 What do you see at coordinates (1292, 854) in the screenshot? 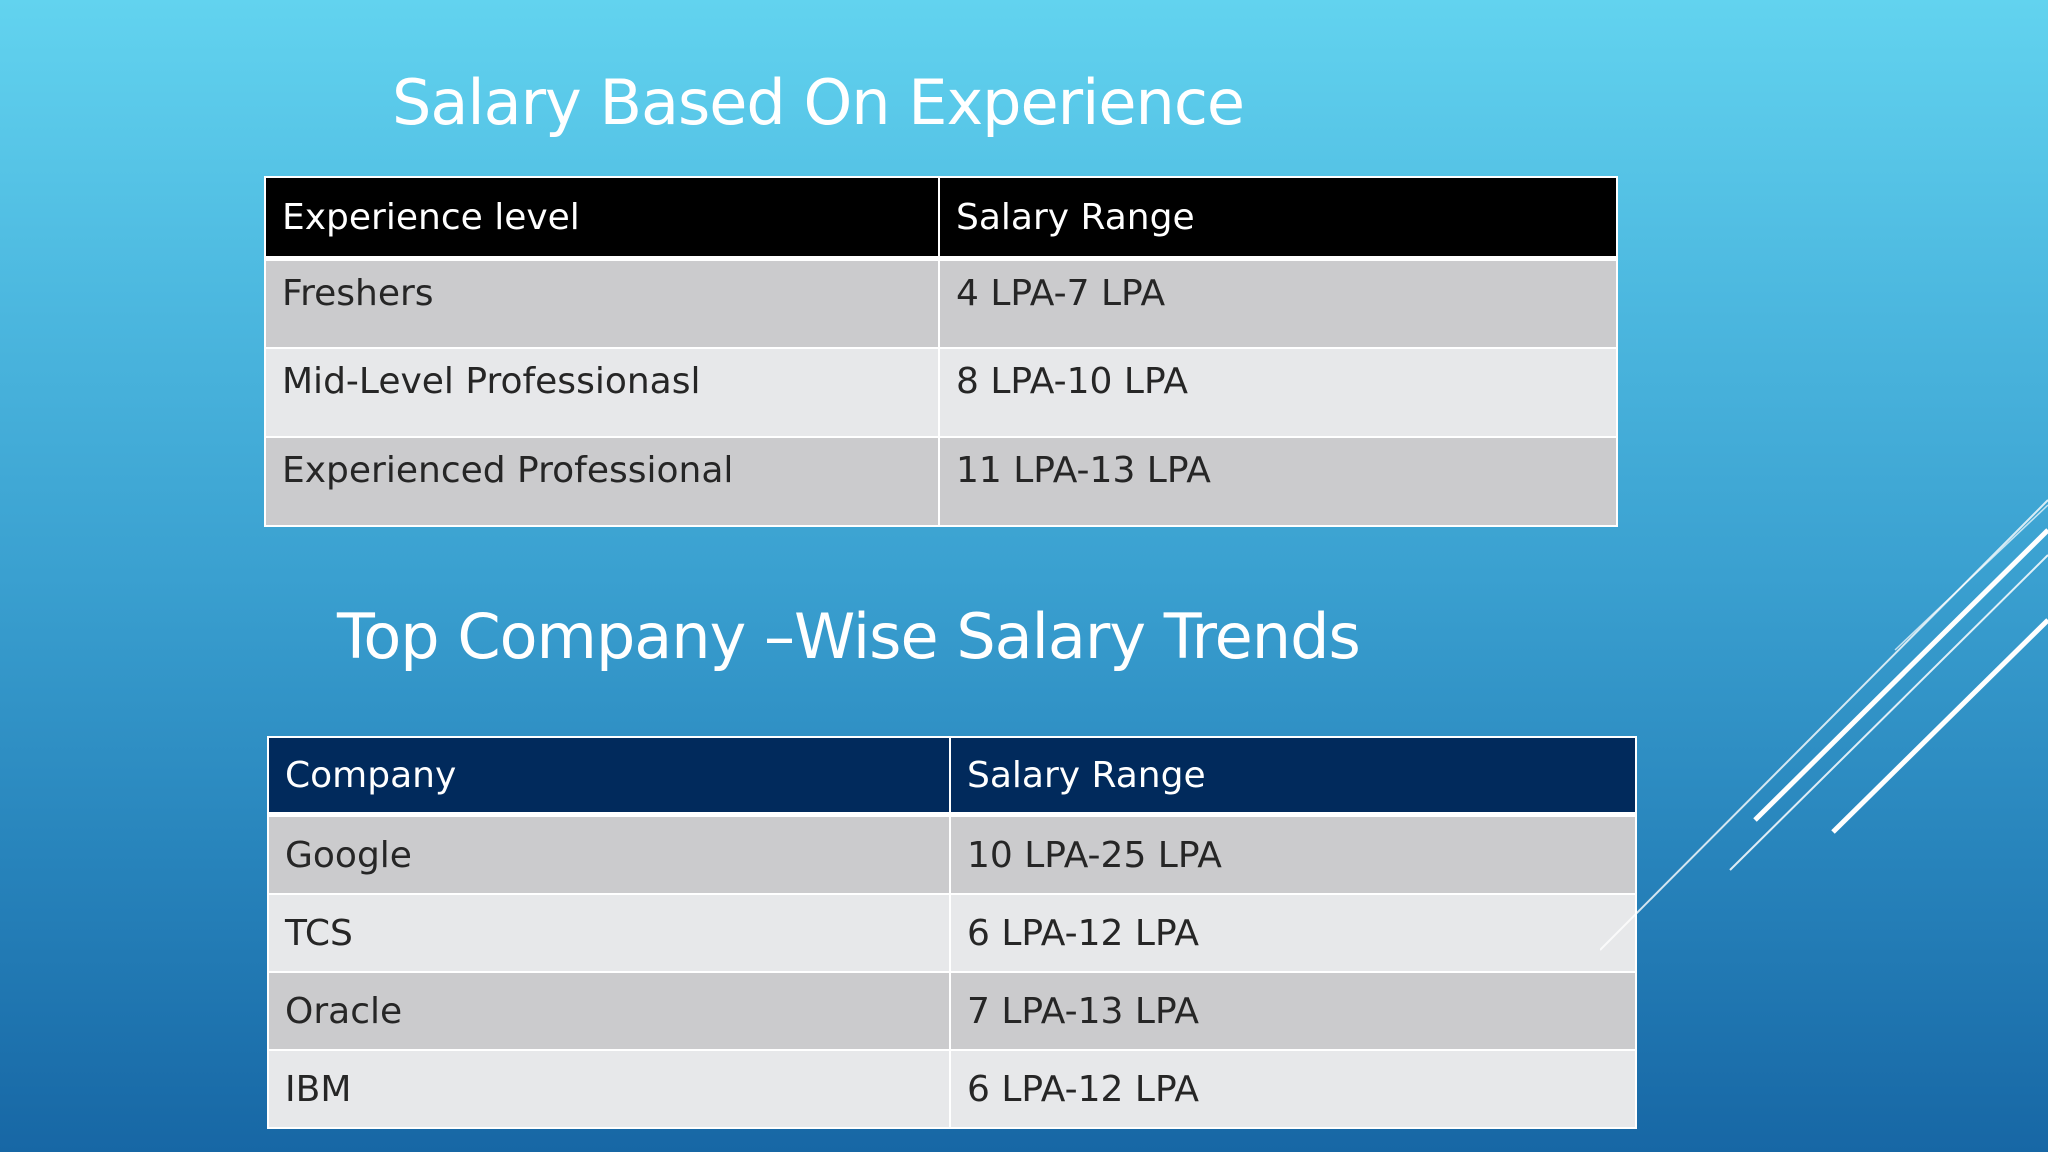
I see `salary-range-cell: 10 LPA-25 LPA` at bounding box center [1292, 854].